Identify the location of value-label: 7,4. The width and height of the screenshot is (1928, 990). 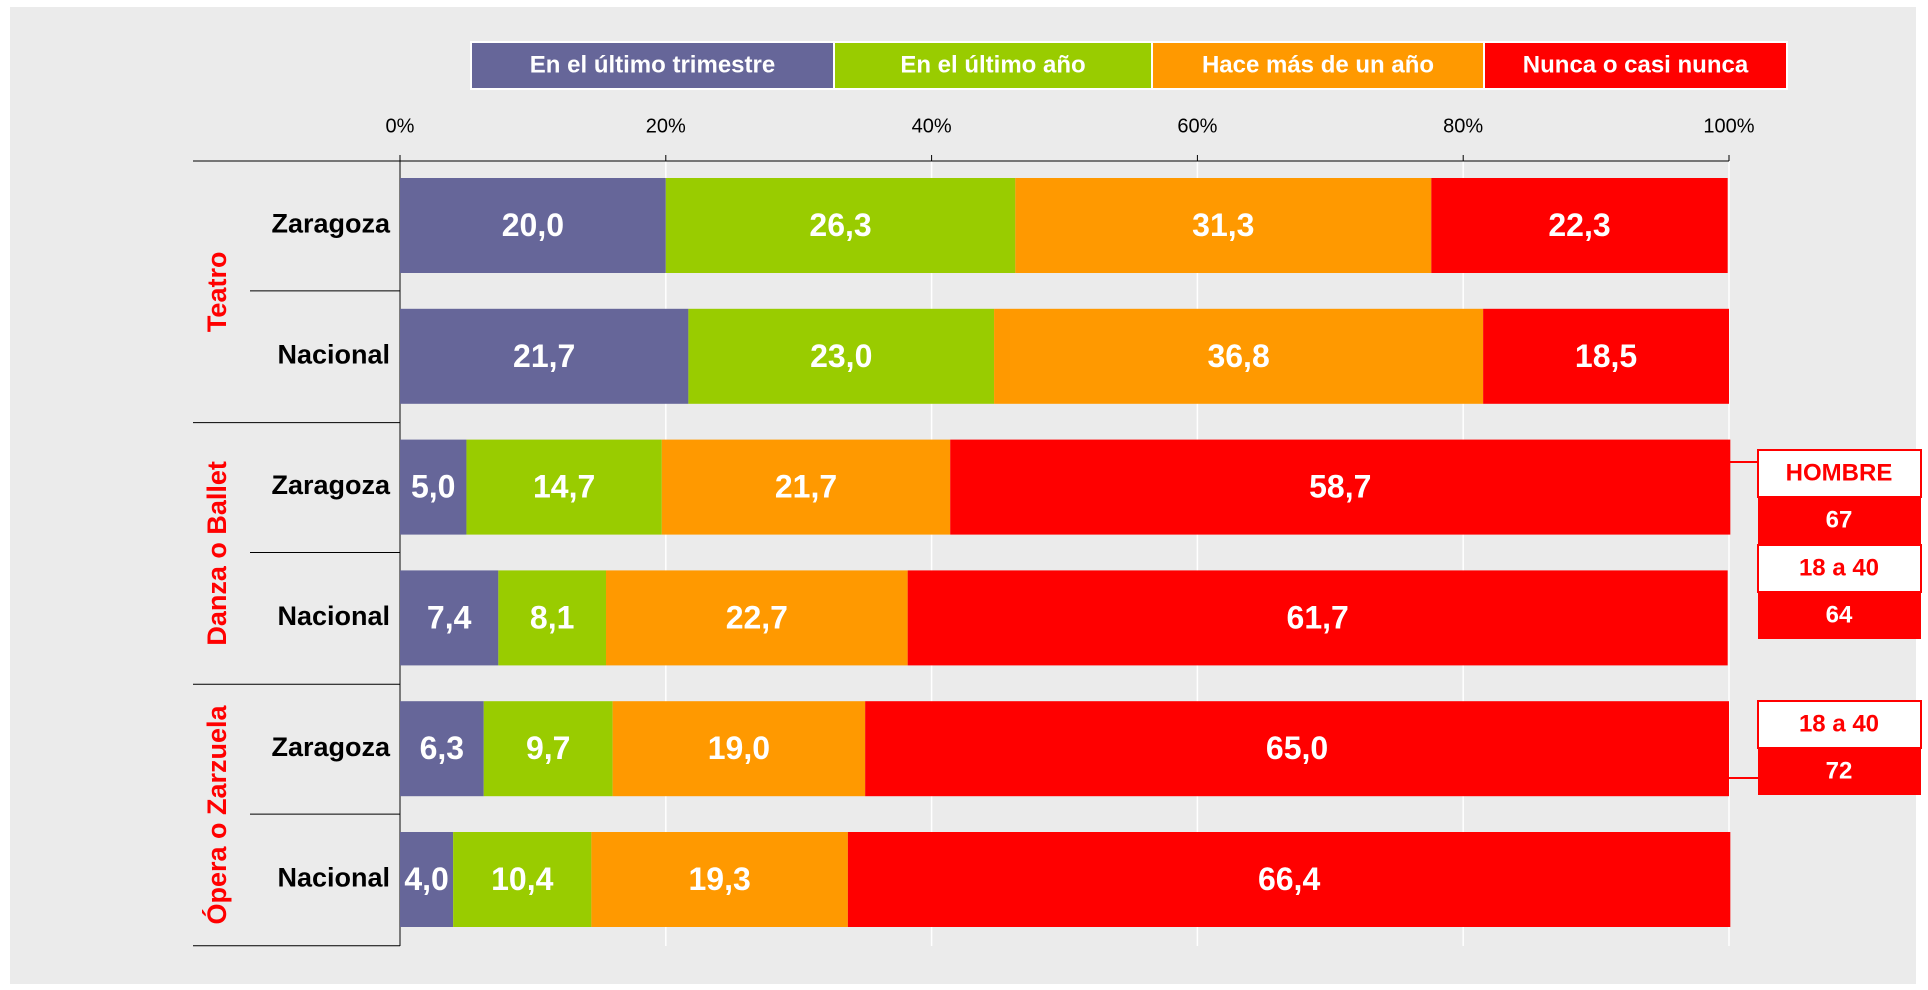
(449, 617).